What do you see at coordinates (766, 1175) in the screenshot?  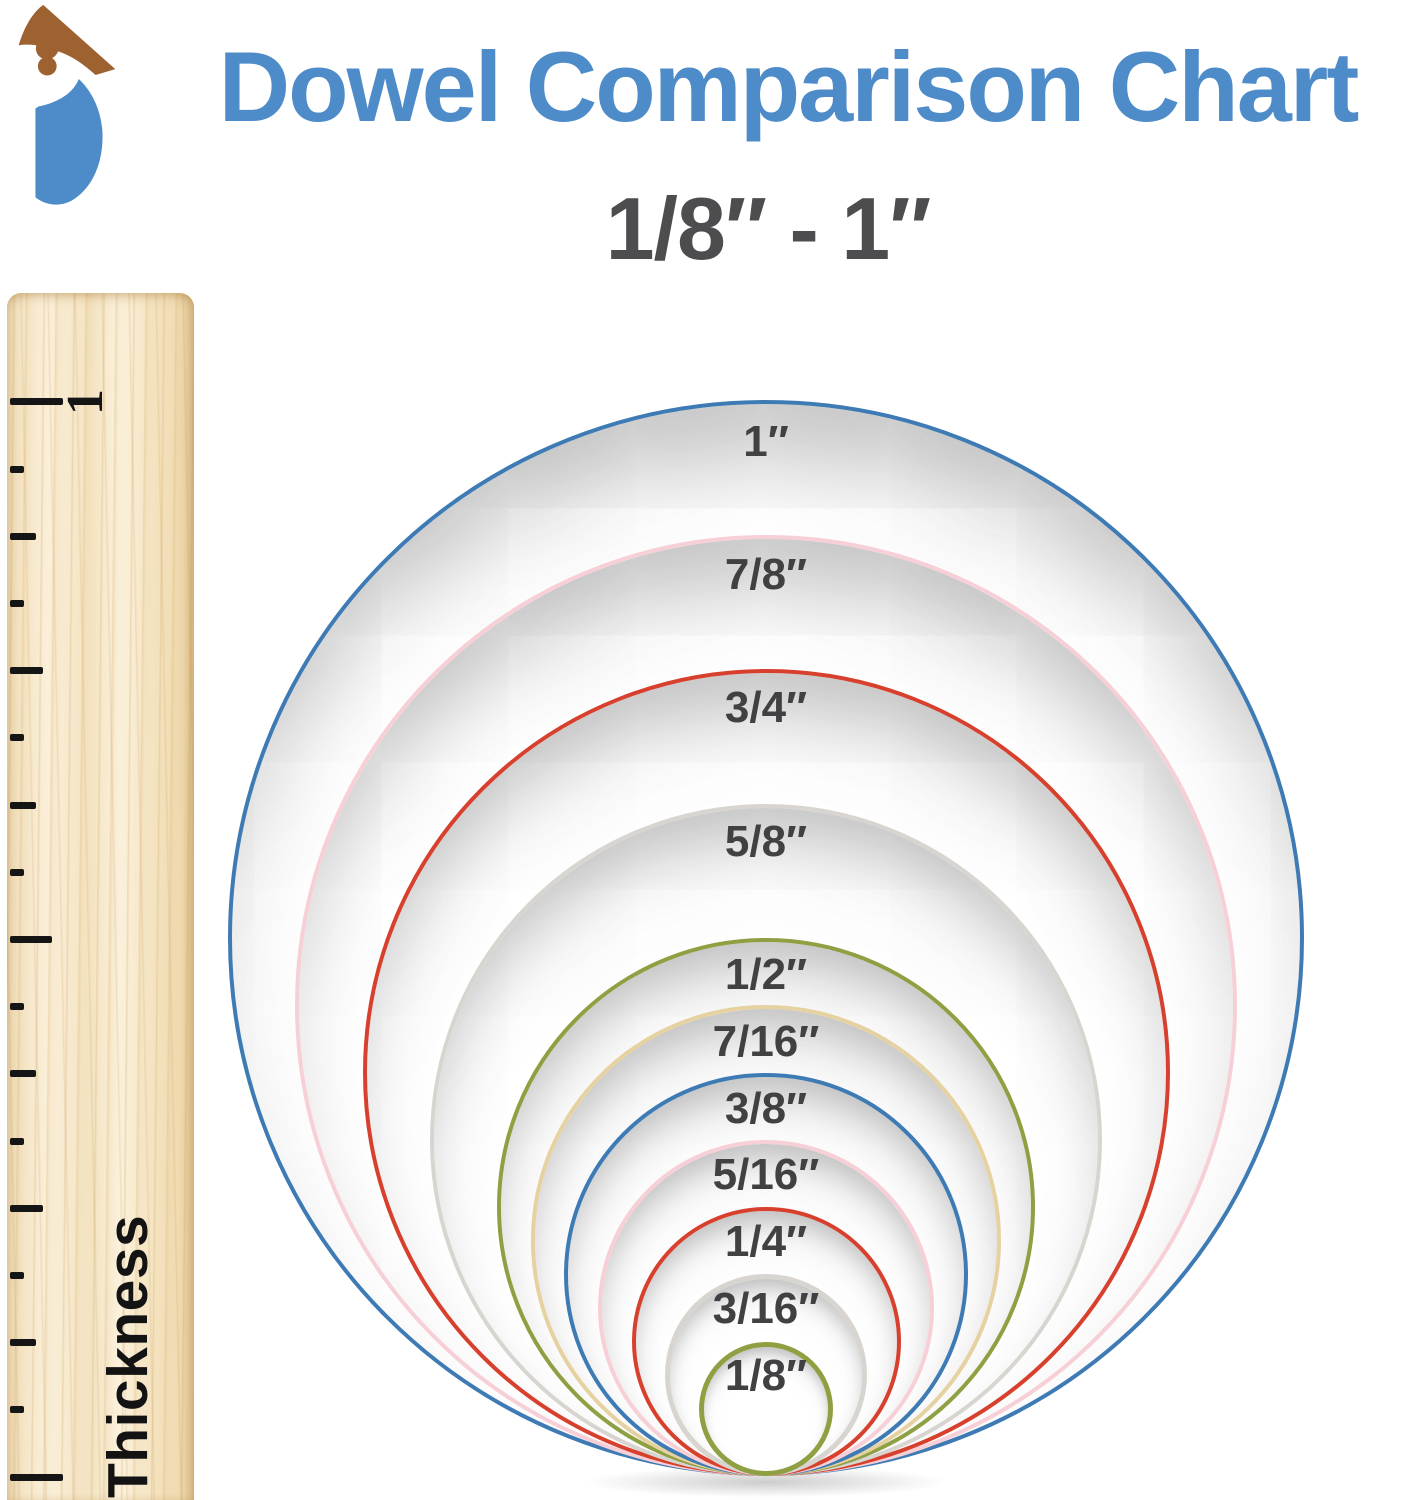 I see `dowel-size-label-7: 5/16″` at bounding box center [766, 1175].